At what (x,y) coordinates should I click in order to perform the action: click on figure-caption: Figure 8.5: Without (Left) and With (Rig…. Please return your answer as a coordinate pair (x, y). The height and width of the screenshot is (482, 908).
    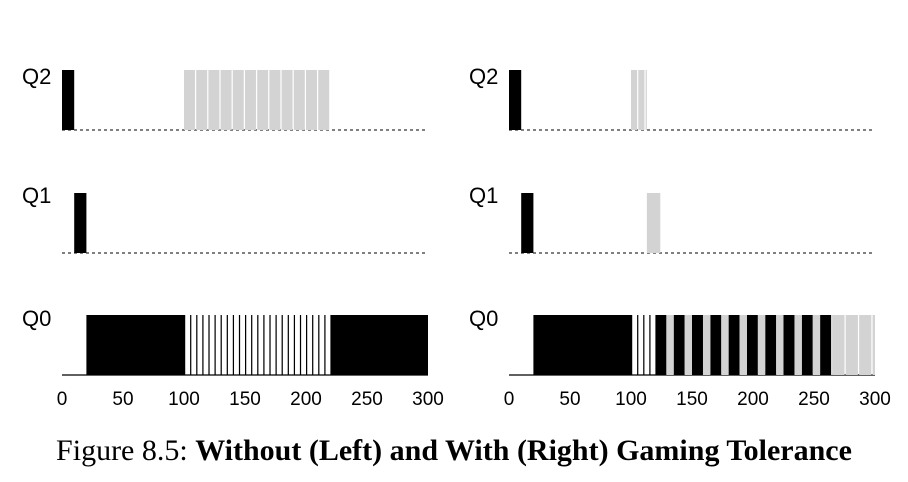
    Looking at the image, I should click on (454, 451).